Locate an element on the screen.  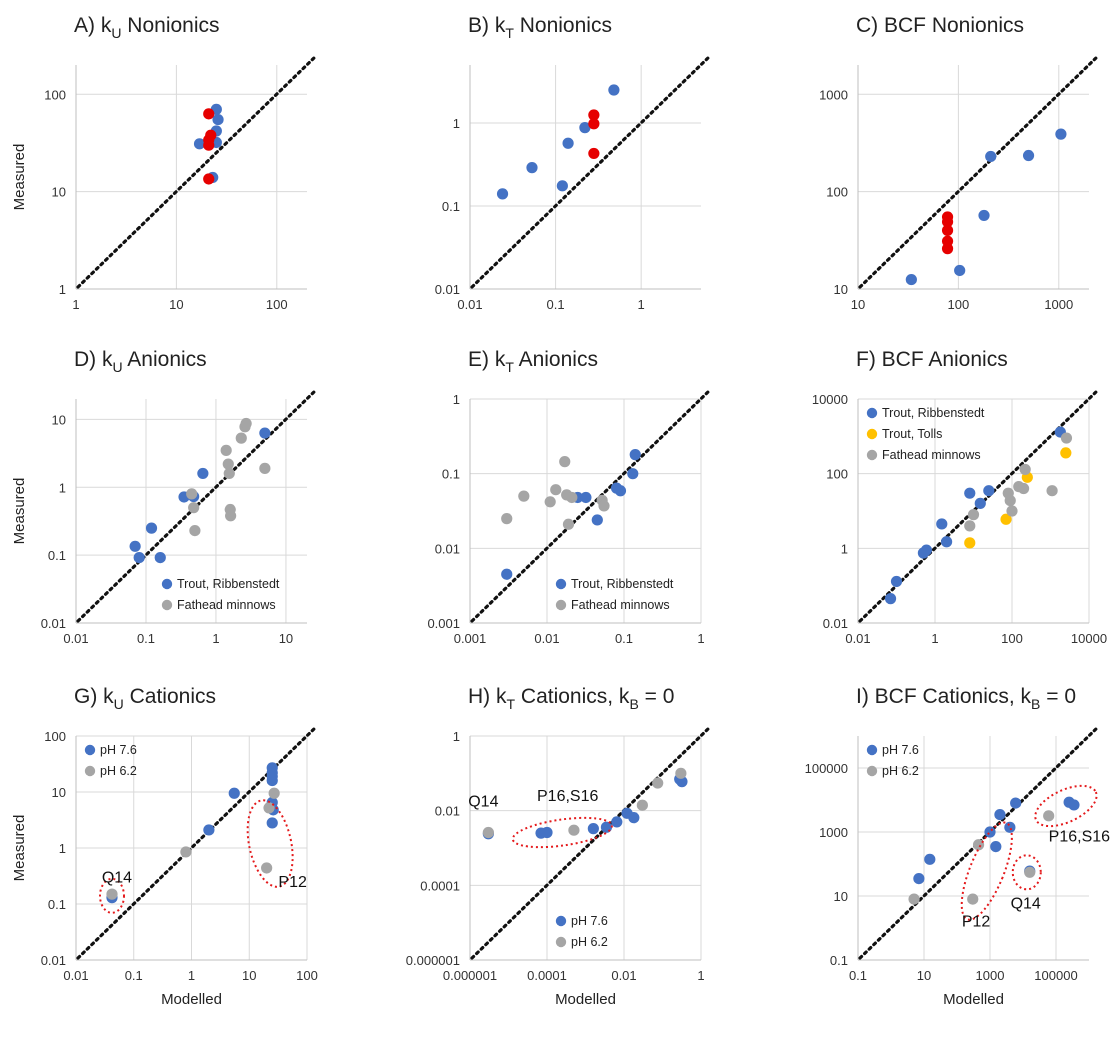
chart-title: G) kU​ Cationics is located at coordinates (145, 698).